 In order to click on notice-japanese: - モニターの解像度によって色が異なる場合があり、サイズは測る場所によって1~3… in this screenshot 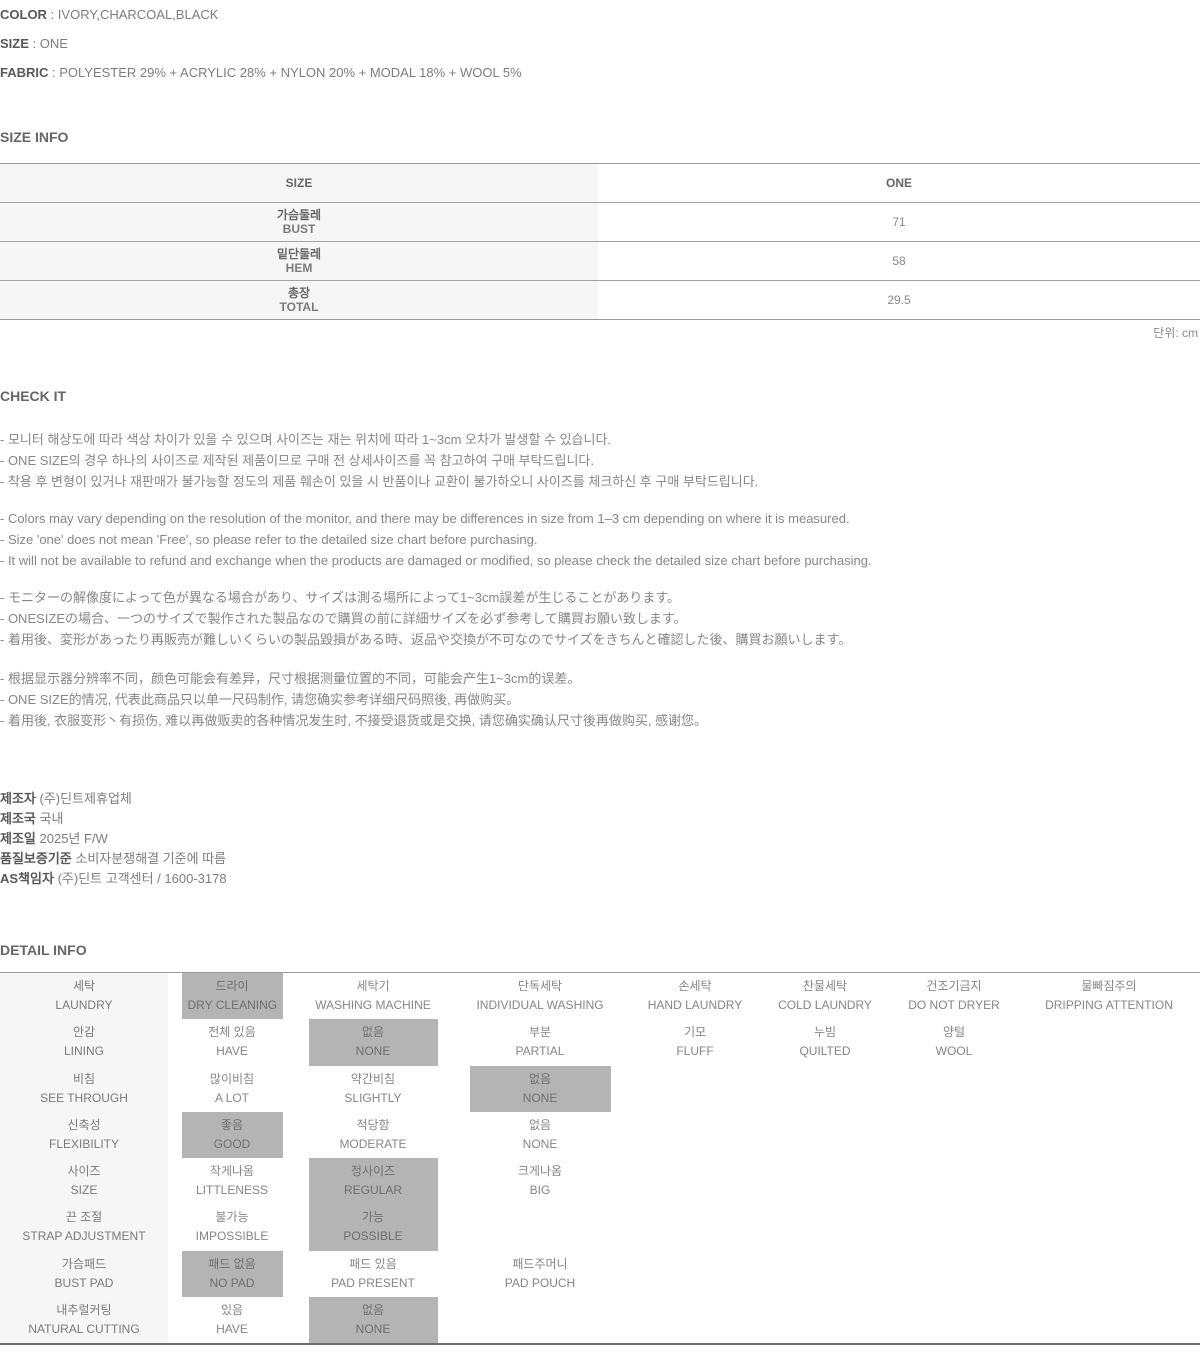, I will do `click(600, 618)`.